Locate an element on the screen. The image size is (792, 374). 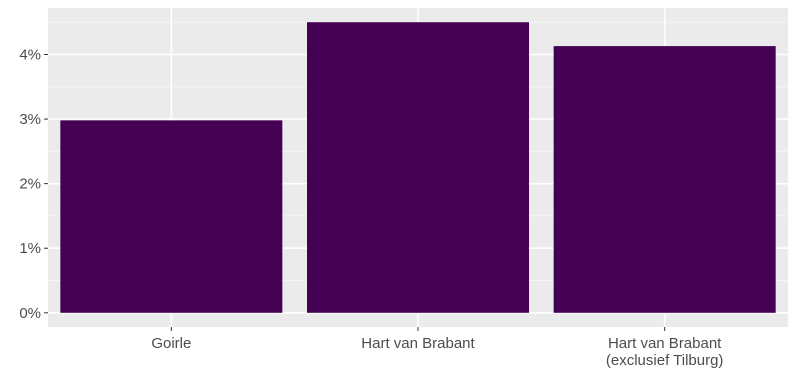
y-tick-label: 2% is located at coordinates (30, 184).